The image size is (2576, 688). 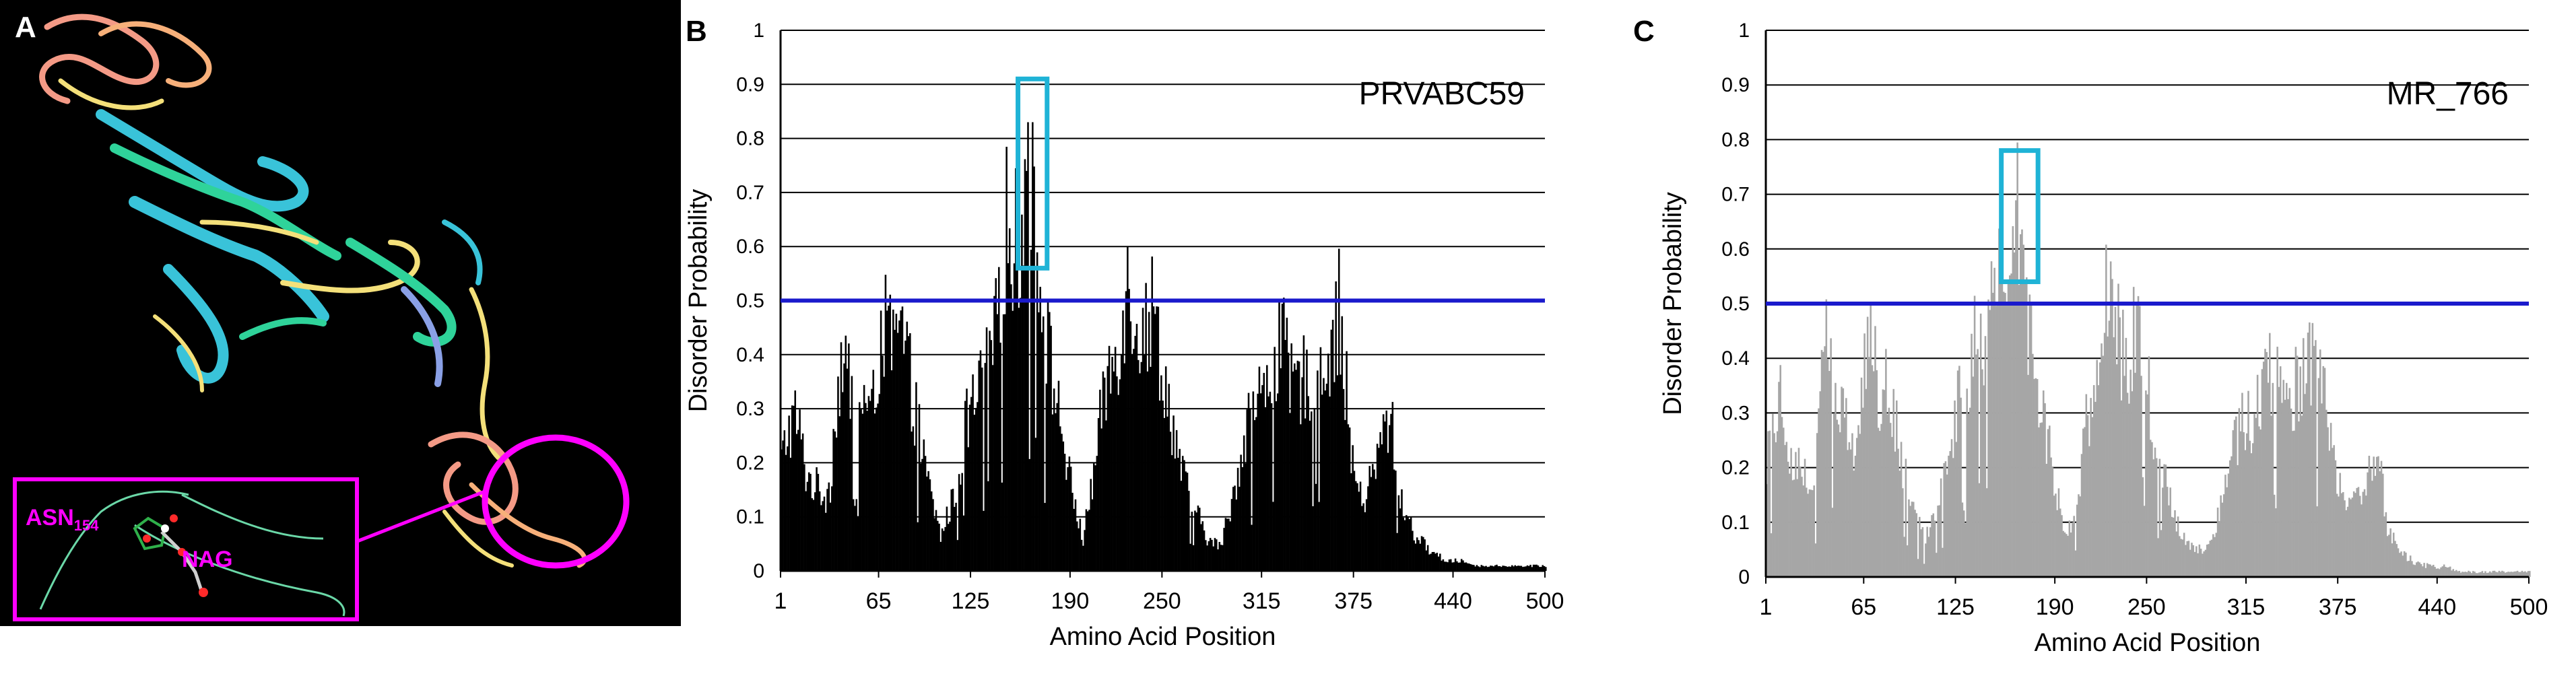 I want to click on y-tick-label: 1, so click(x=1744, y=31).